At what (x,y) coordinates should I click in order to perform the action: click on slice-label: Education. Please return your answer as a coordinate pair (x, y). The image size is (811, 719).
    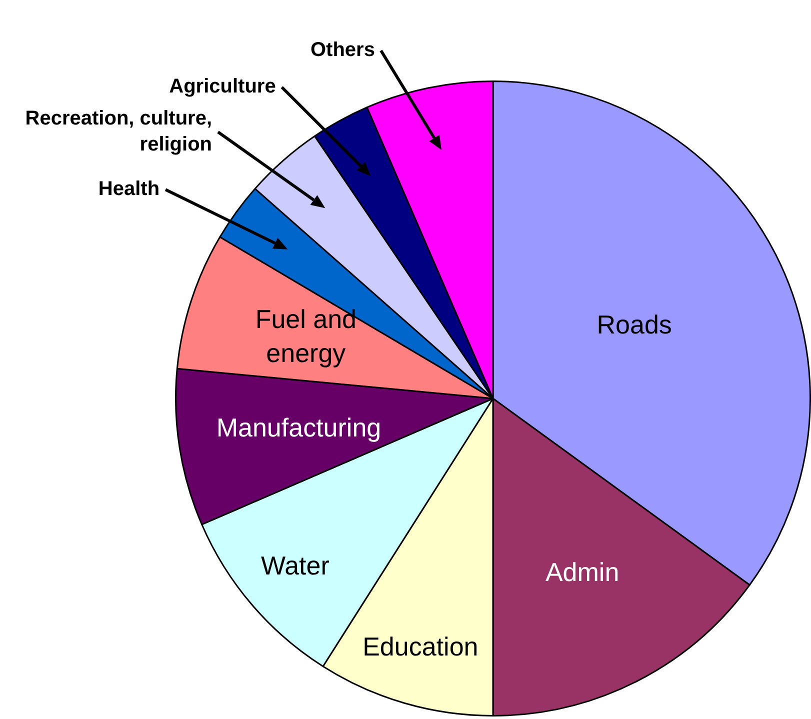
    Looking at the image, I should click on (420, 646).